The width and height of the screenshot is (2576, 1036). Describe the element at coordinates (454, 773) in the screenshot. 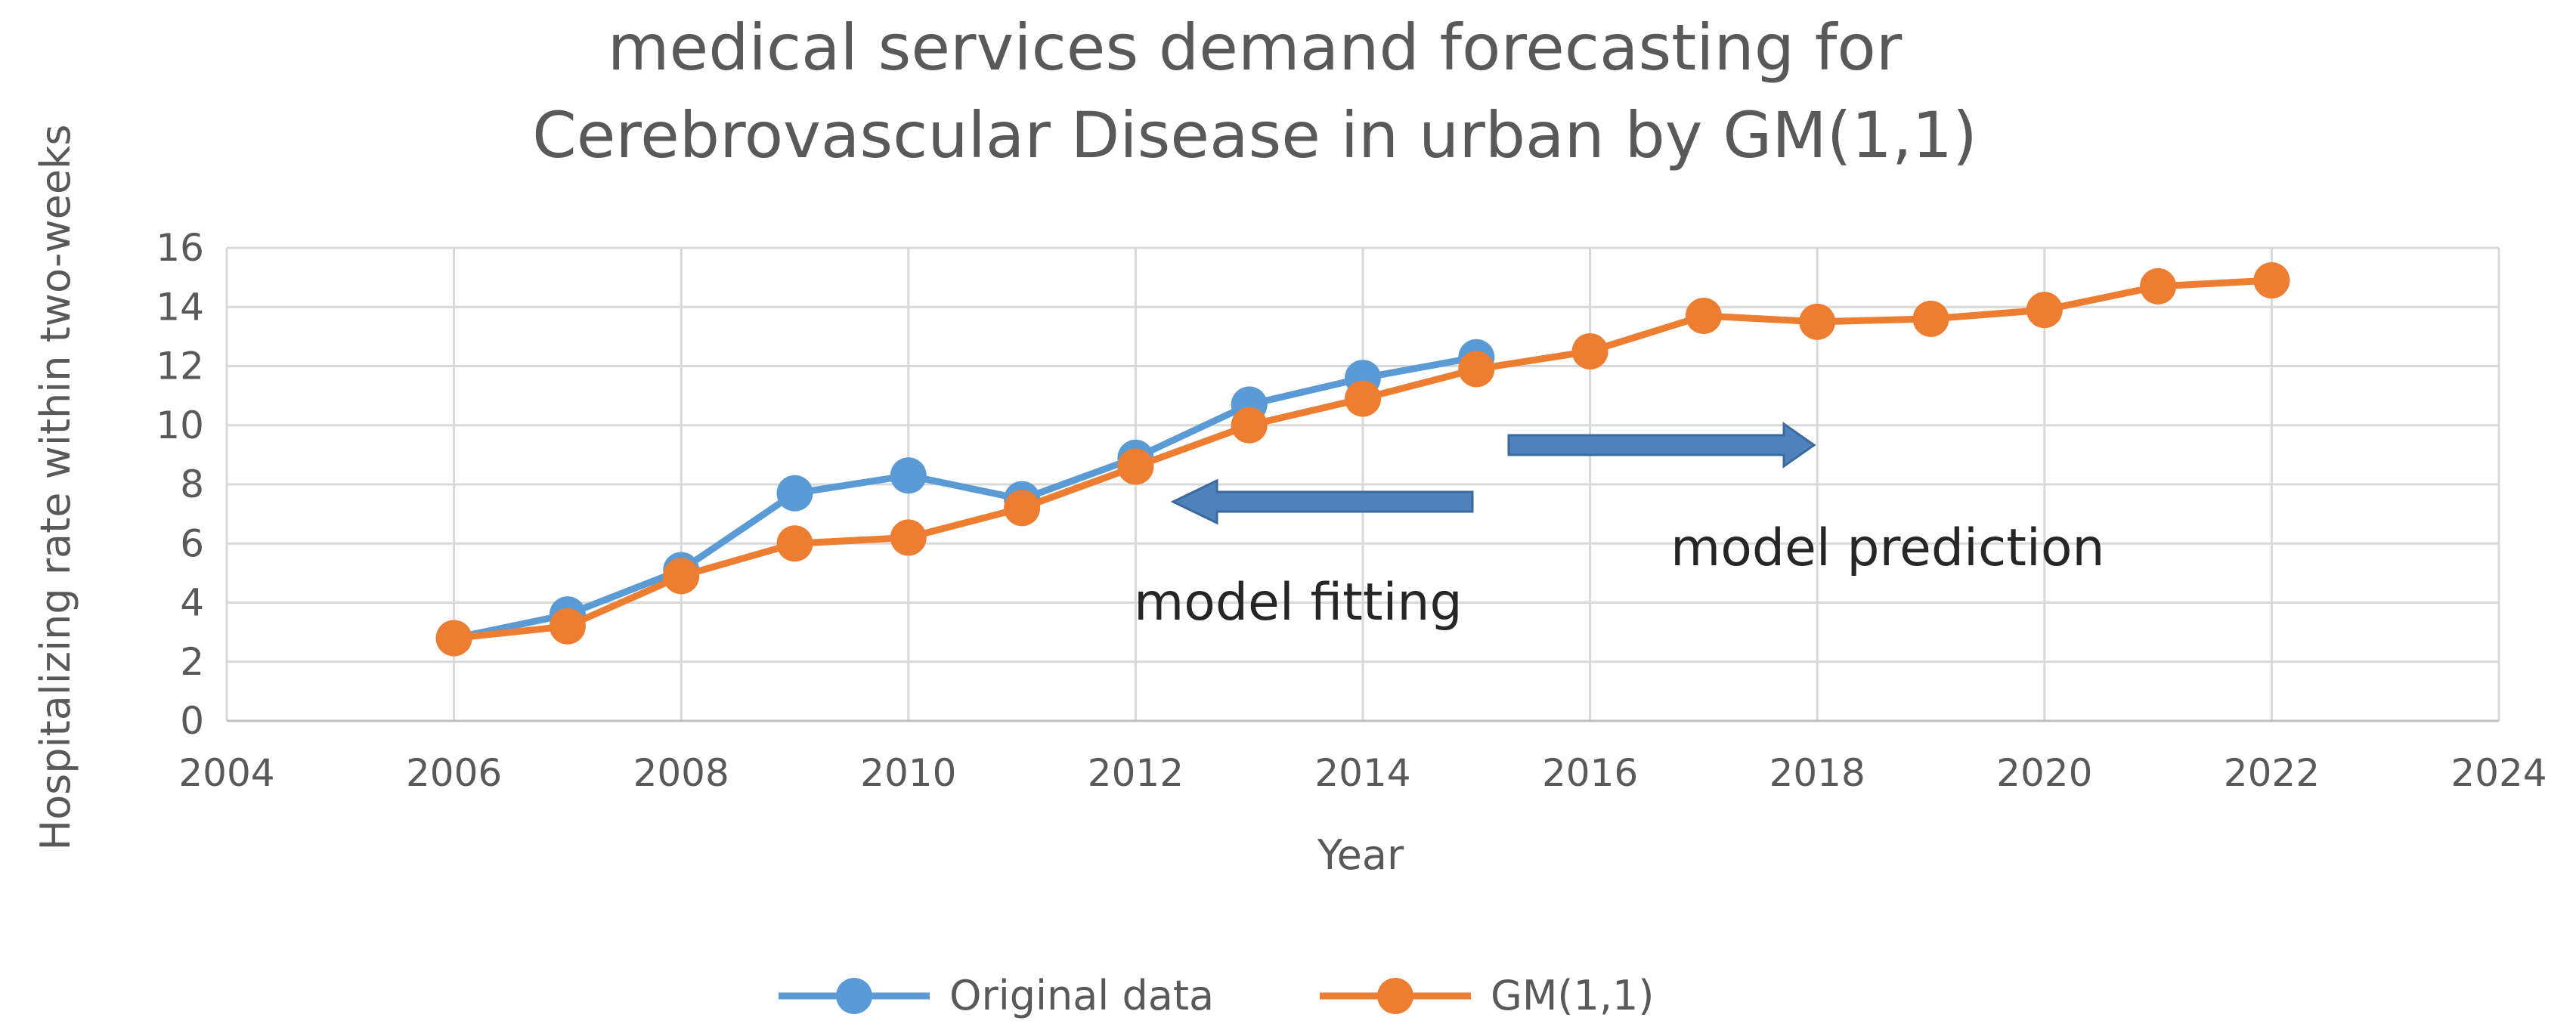

I see `x-tick-label: 2006` at that location.